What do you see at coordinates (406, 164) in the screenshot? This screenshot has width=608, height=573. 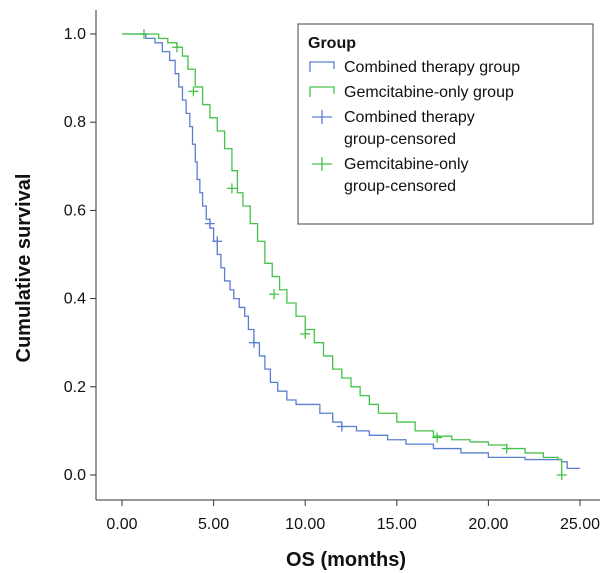 I see `legend-label: Gemcitabine-only` at bounding box center [406, 164].